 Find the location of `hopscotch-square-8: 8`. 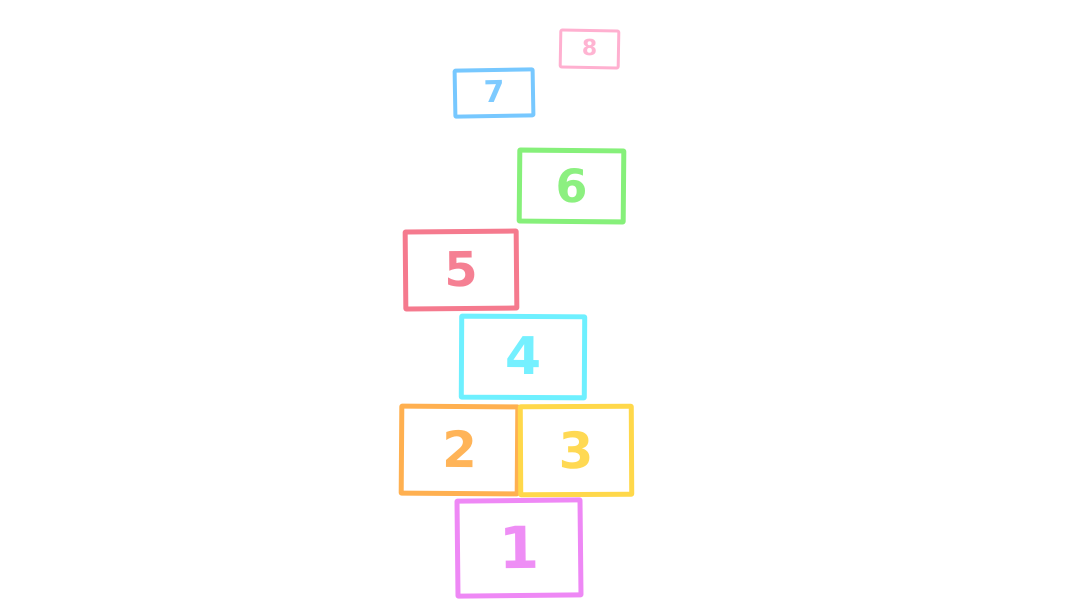

hopscotch-square-8: 8 is located at coordinates (589, 49).